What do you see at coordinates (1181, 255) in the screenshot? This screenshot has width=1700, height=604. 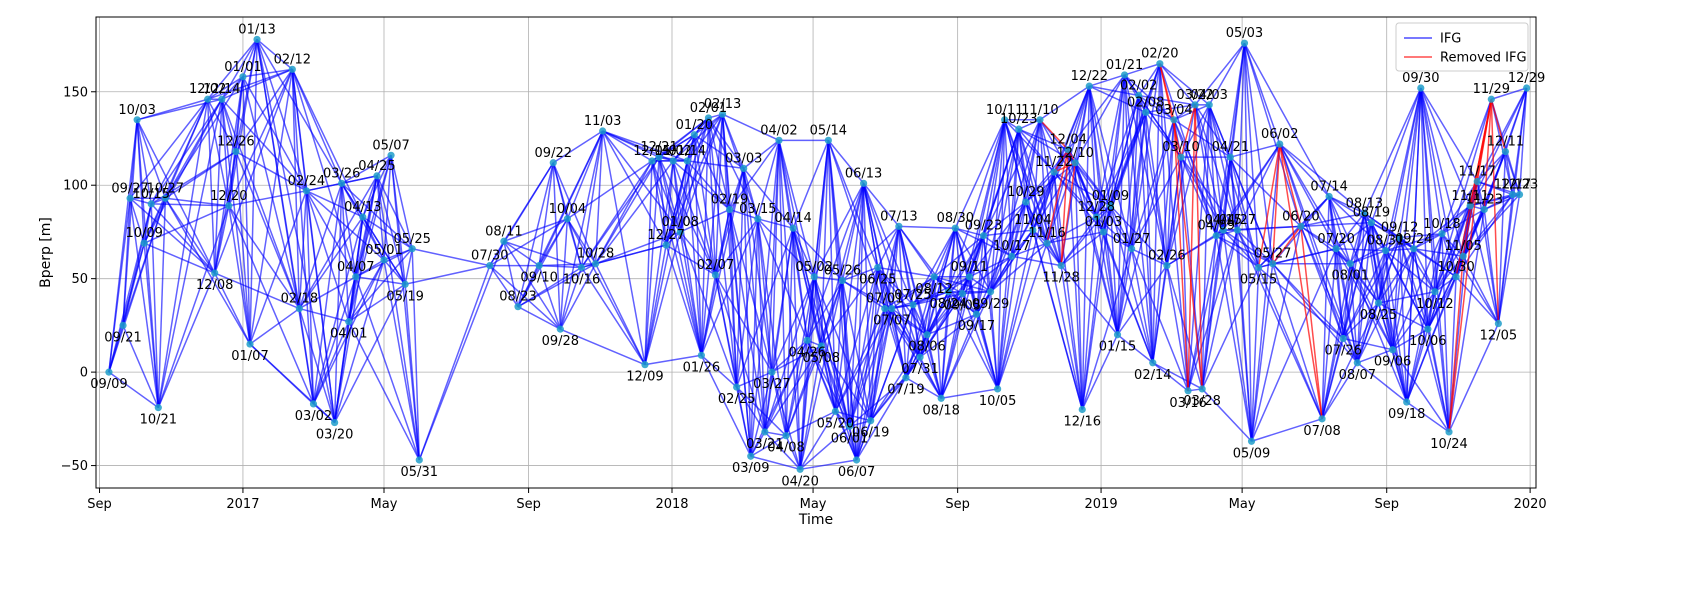 I see `removed-ifg-edge` at bounding box center [1181, 255].